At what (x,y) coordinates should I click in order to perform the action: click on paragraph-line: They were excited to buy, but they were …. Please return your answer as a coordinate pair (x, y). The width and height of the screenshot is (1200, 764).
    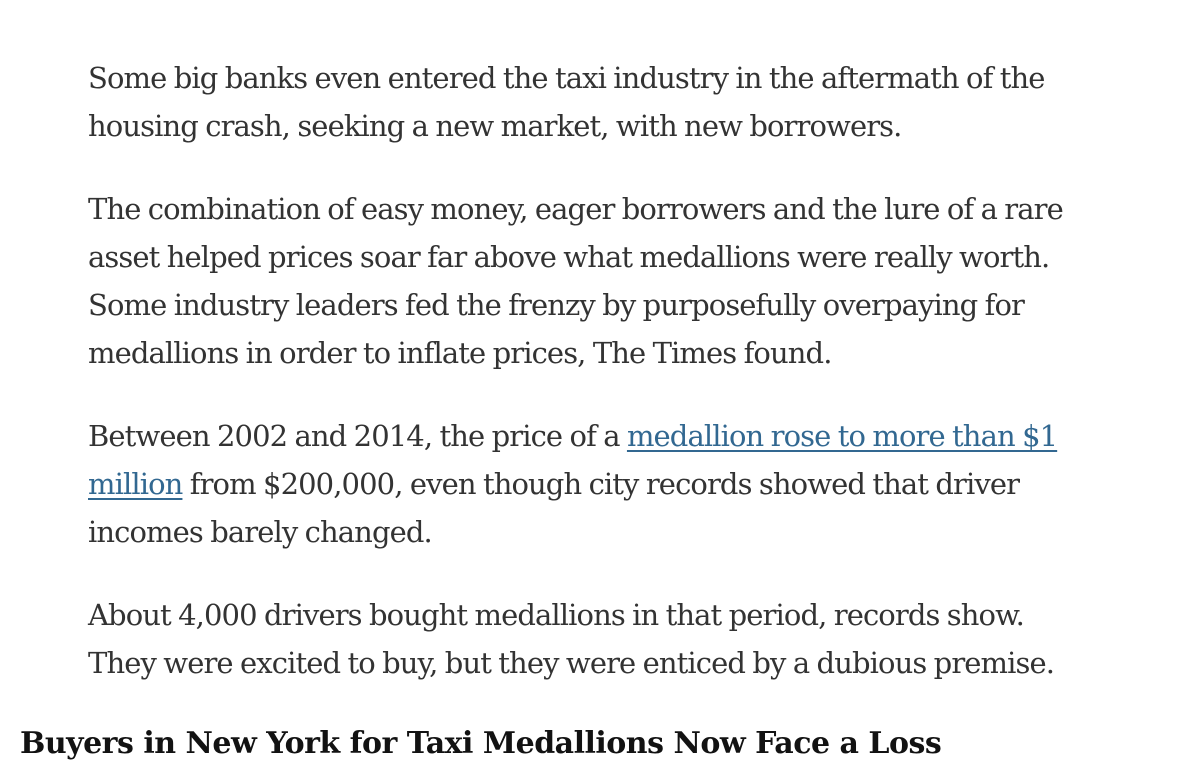
    Looking at the image, I should click on (571, 663).